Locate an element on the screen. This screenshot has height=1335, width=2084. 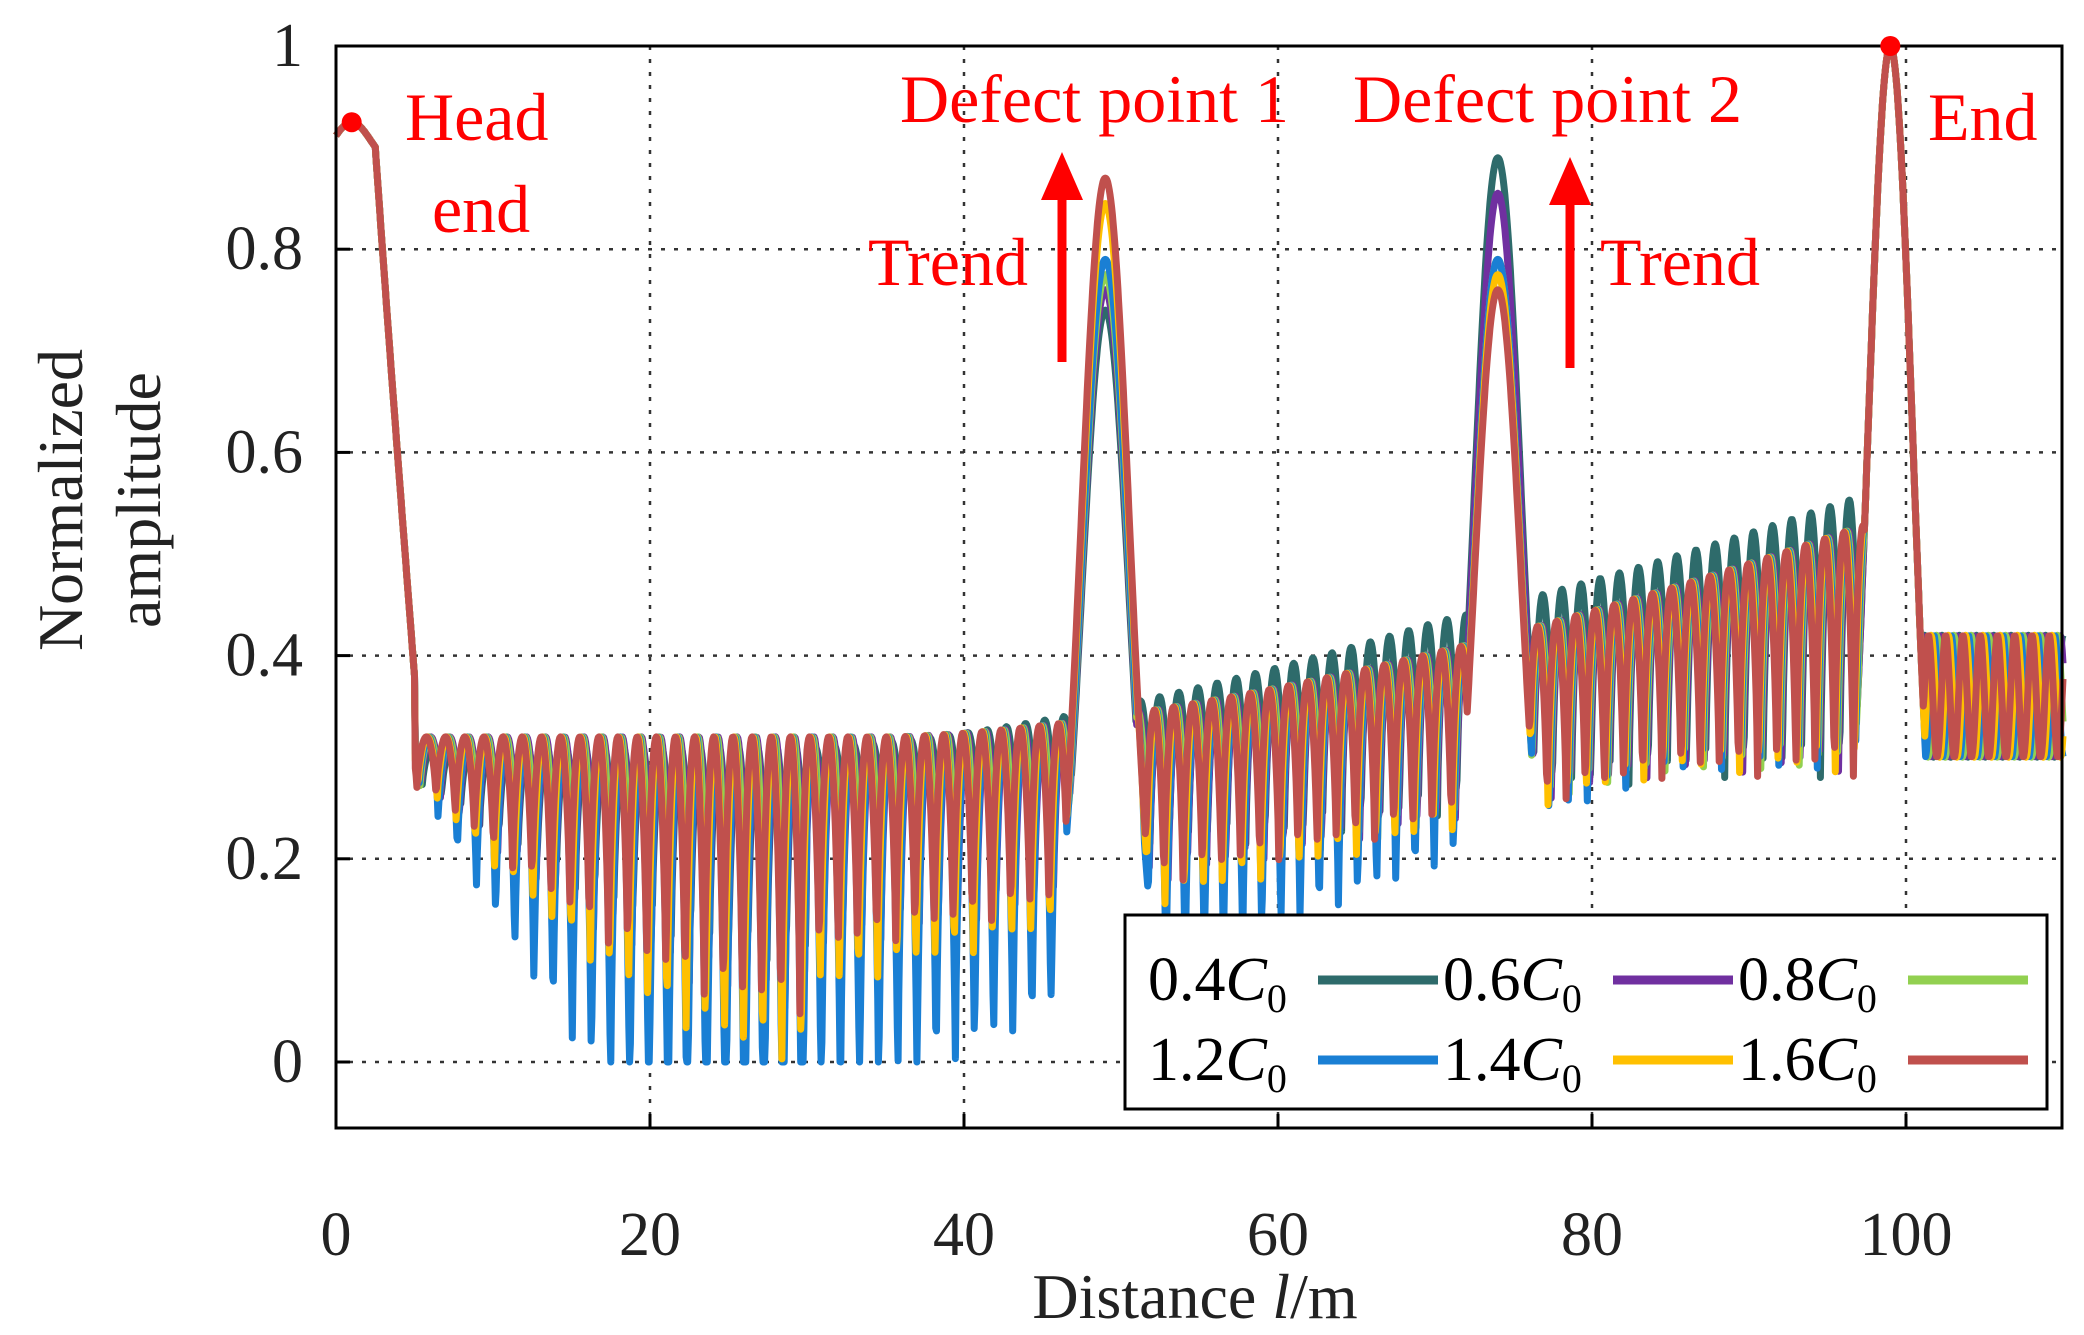
legend-label-0.8: 0.8C0 is located at coordinates (1807, 983).